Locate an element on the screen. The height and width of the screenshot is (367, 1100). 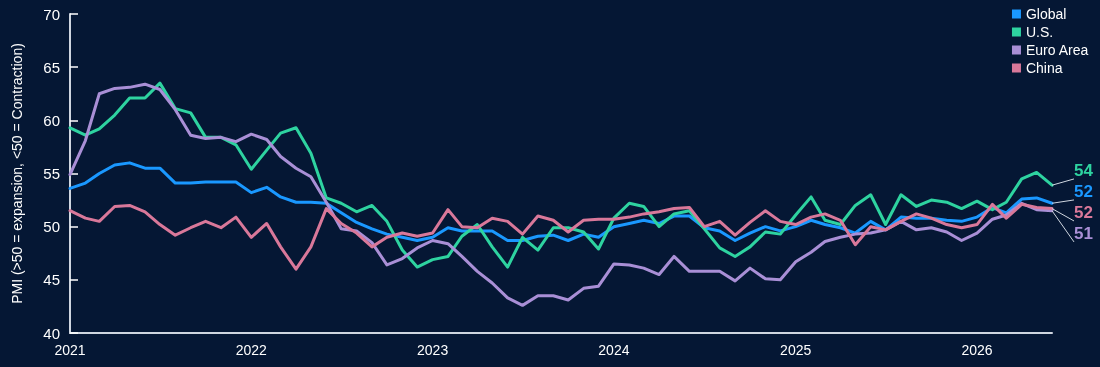
x-tick-label: 2023 is located at coordinates (433, 350).